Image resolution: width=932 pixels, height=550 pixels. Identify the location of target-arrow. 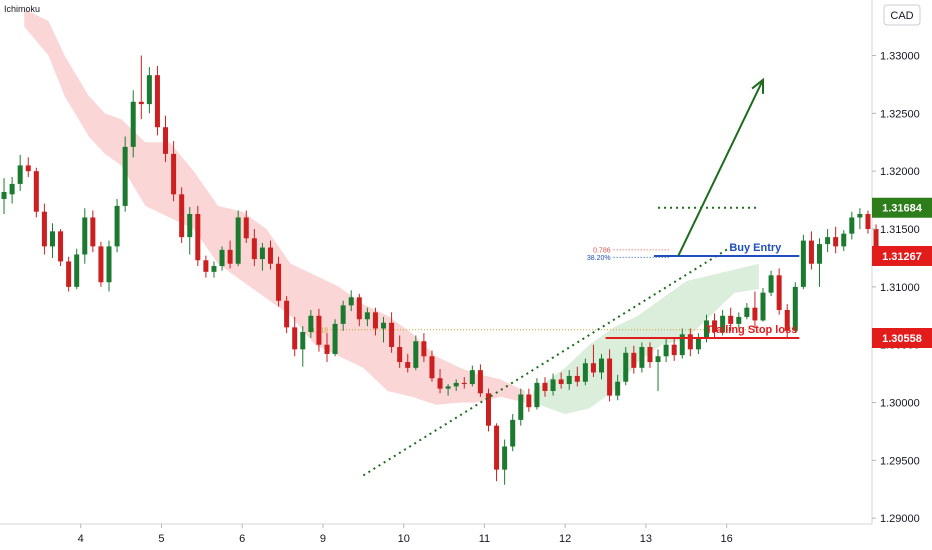
(720, 168).